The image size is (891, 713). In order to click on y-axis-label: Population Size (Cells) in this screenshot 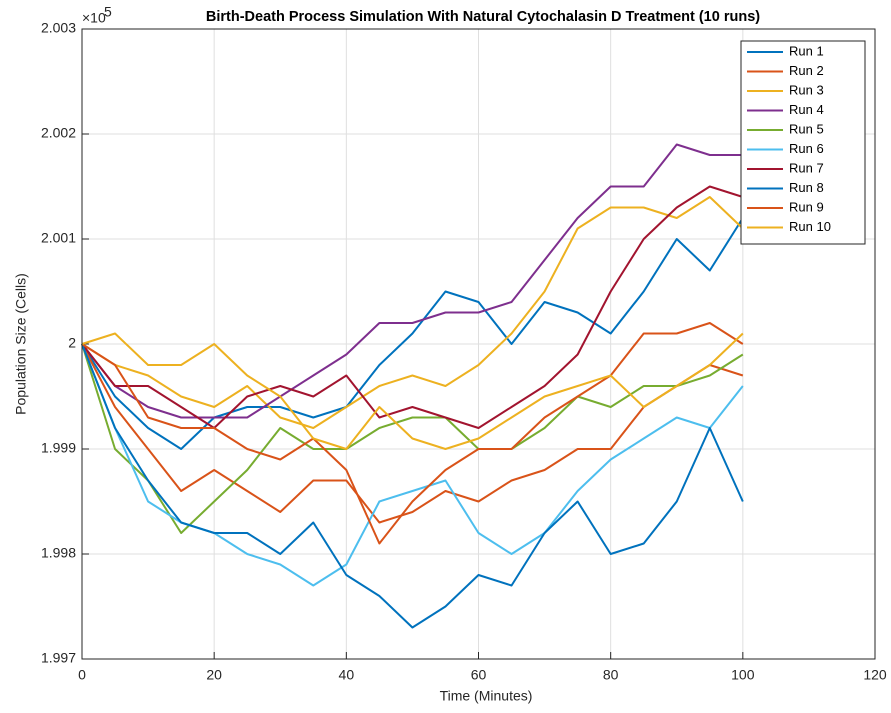, I will do `click(21, 344)`.